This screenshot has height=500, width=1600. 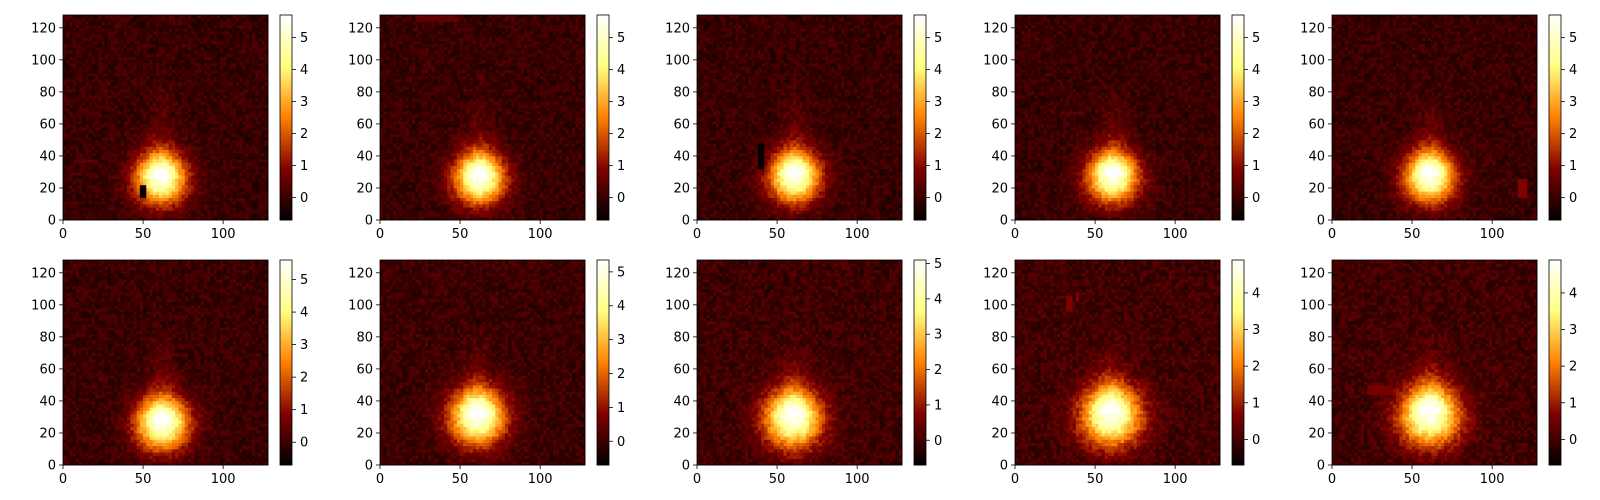 What do you see at coordinates (143, 234) in the screenshot?
I see `x-tick-label: 50` at bounding box center [143, 234].